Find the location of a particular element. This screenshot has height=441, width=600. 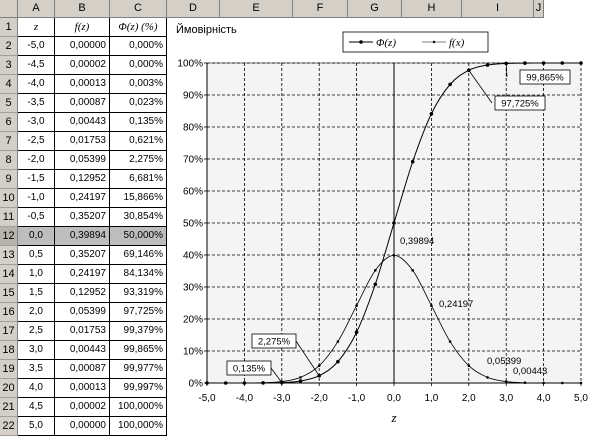

table-cell: -3,0 is located at coordinates (36, 122).